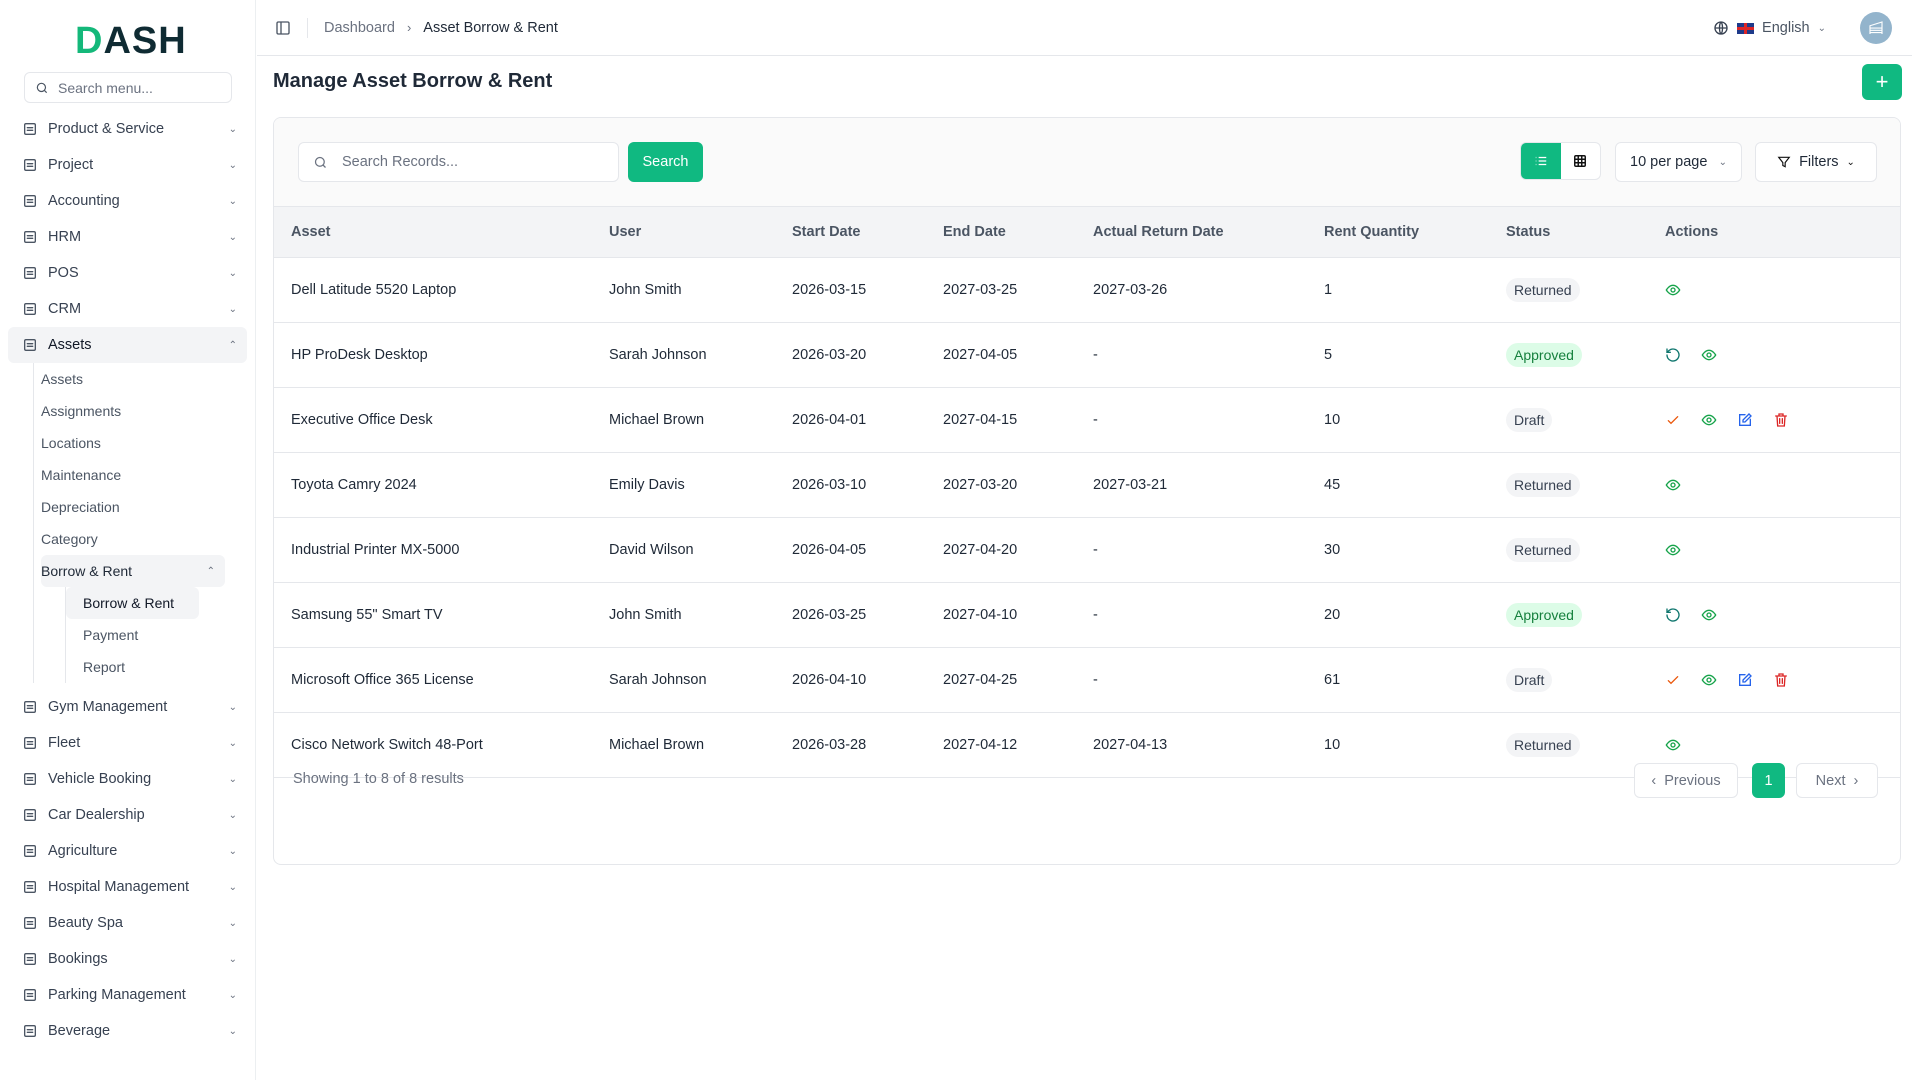 This screenshot has height=1080, width=1920. Describe the element at coordinates (127, 743) in the screenshot. I see `sidebar-item-fleet: Fleet ⌄` at that location.